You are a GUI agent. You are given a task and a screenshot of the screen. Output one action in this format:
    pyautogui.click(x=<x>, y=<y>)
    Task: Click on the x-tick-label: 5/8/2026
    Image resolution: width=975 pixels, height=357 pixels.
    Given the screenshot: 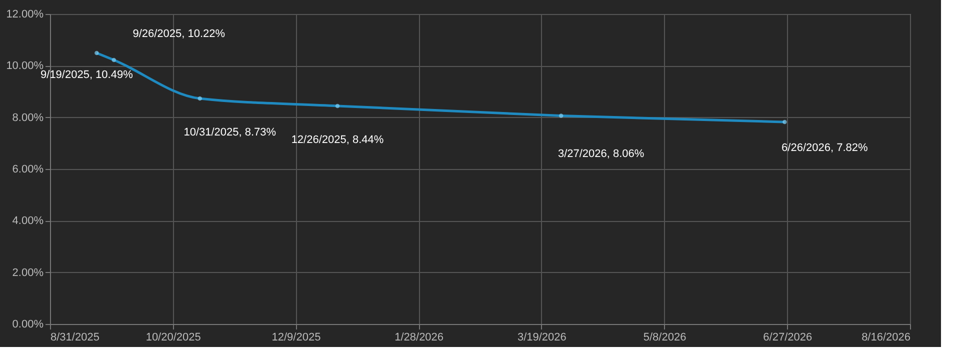 What is the action you would take?
    pyautogui.click(x=664, y=338)
    